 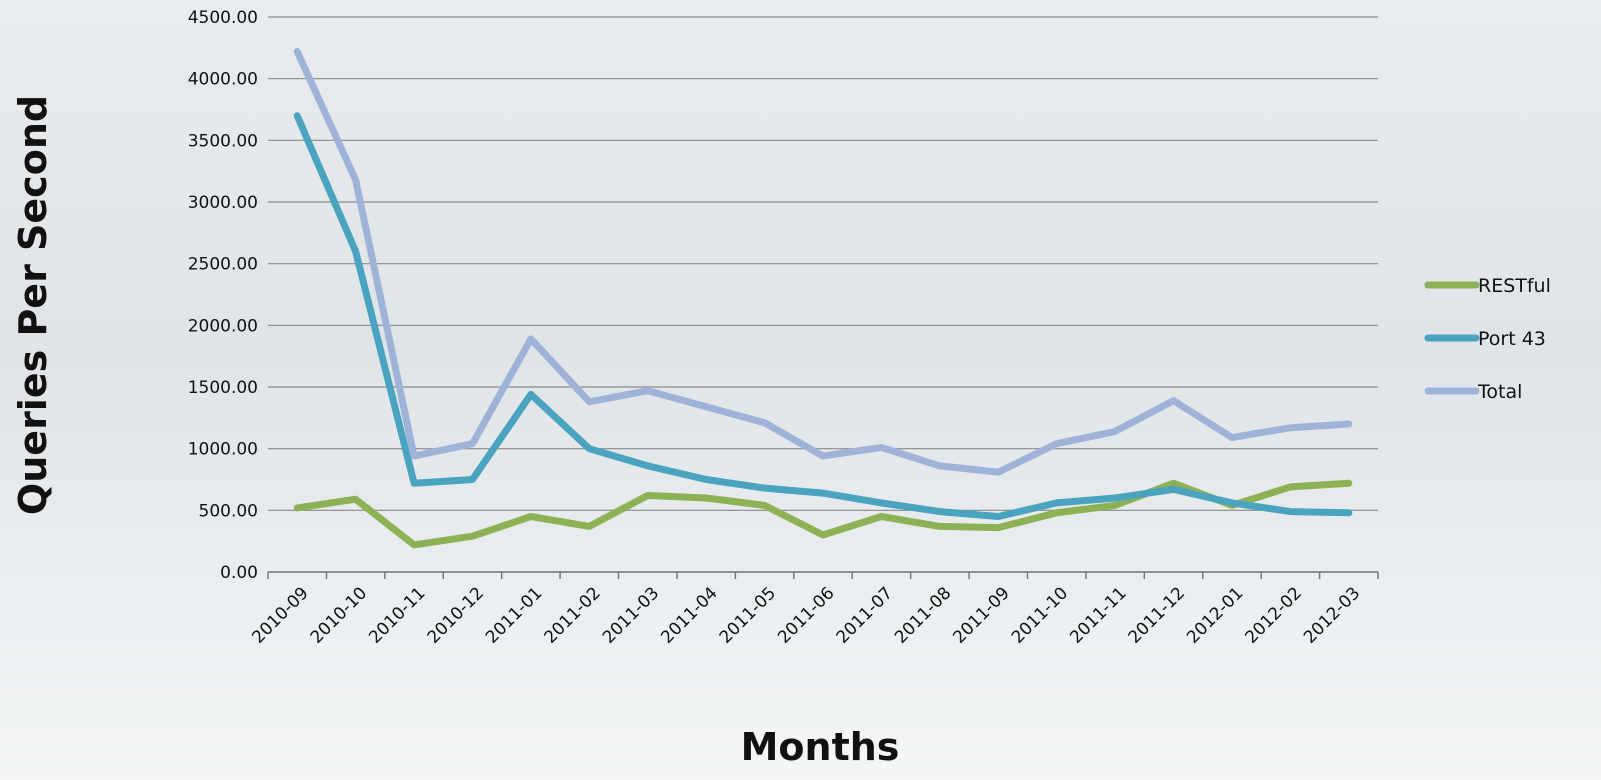 I want to click on y-tick-label: 4500.00, so click(x=223, y=18).